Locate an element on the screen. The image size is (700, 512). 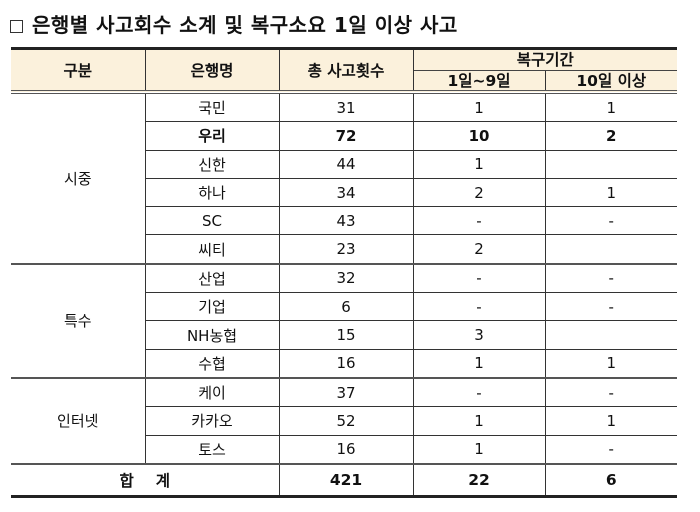
bank-name: 수협 is located at coordinates (212, 364).